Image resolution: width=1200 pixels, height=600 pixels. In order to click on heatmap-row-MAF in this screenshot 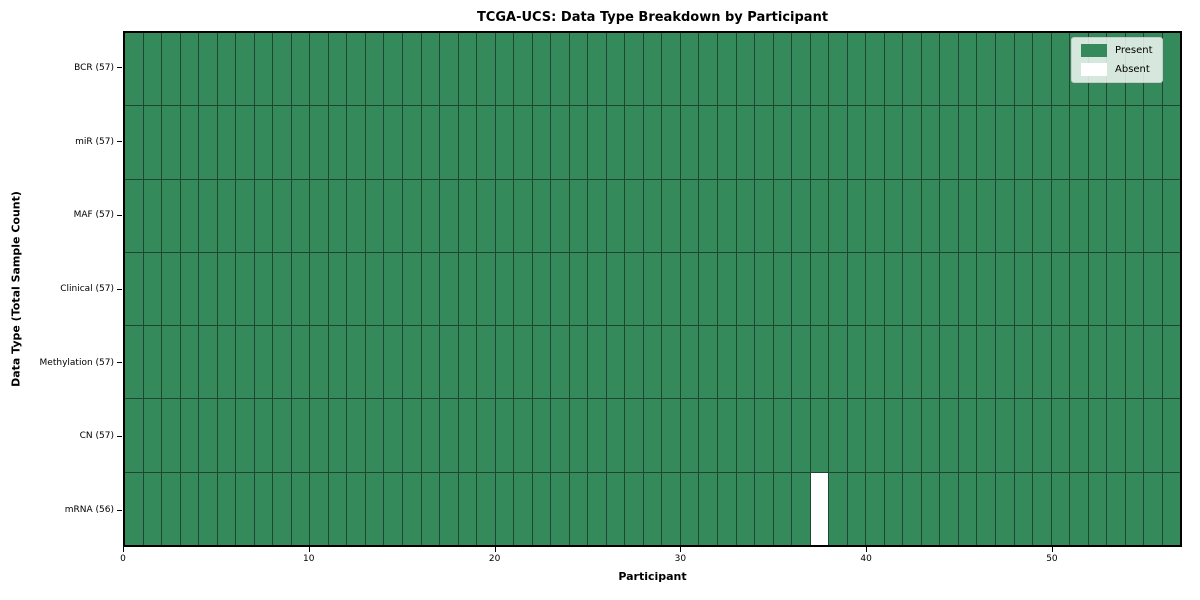, I will do `click(653, 216)`.